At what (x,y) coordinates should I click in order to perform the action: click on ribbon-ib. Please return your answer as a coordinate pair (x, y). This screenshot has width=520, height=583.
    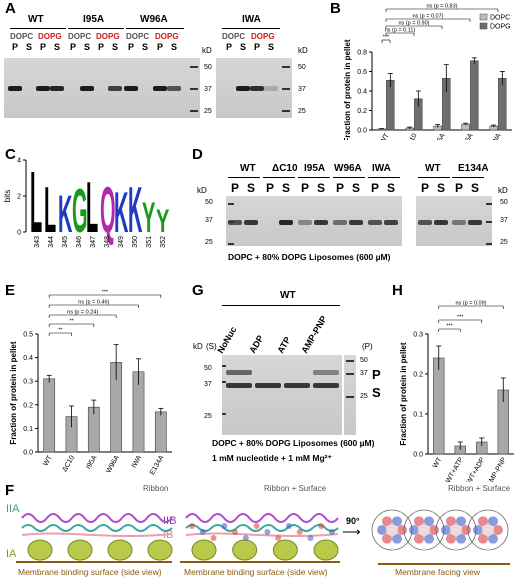
    Looking at the image, I should click on (97, 534).